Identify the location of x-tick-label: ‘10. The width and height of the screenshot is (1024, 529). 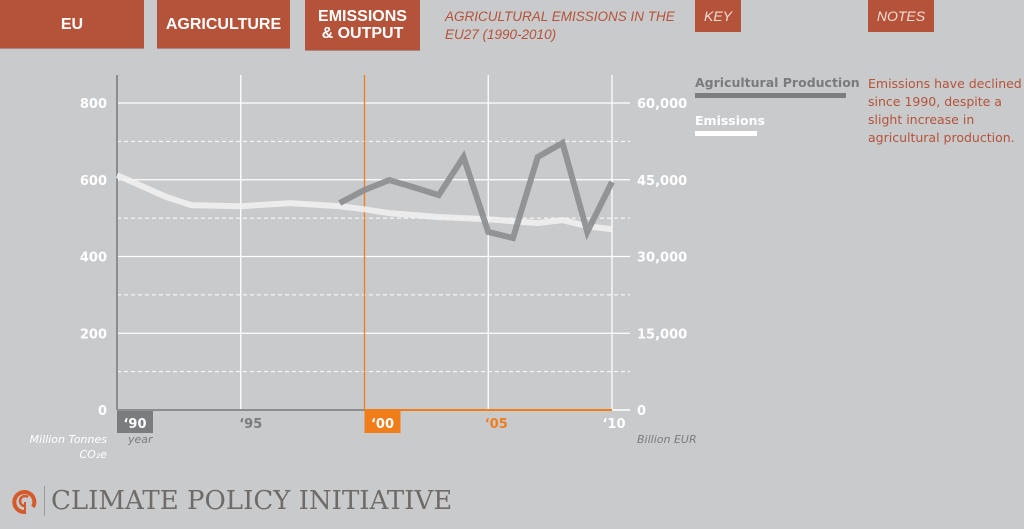
(613, 424).